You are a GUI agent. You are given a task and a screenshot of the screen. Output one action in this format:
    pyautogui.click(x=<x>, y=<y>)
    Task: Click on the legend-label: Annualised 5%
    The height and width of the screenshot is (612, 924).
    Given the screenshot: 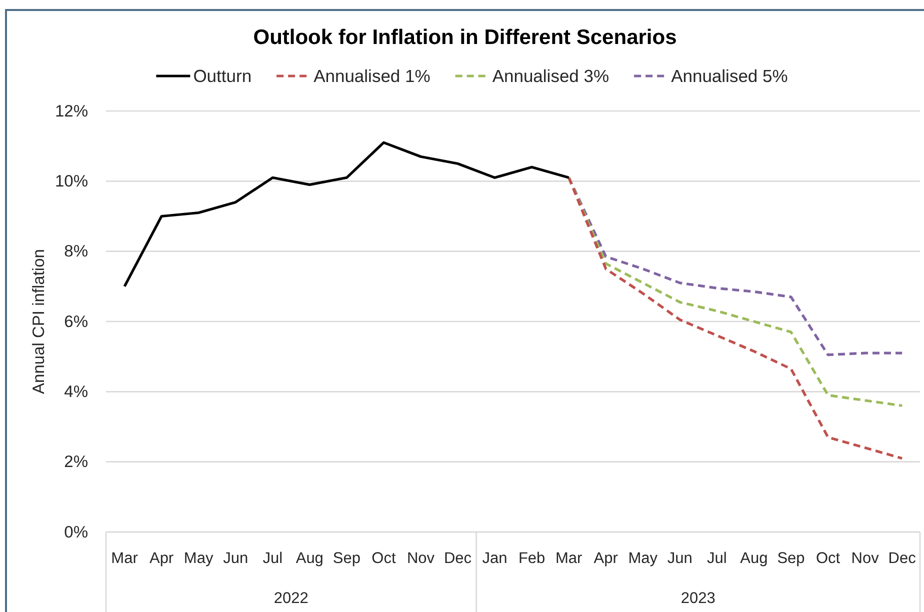 What is the action you would take?
    pyautogui.click(x=729, y=76)
    